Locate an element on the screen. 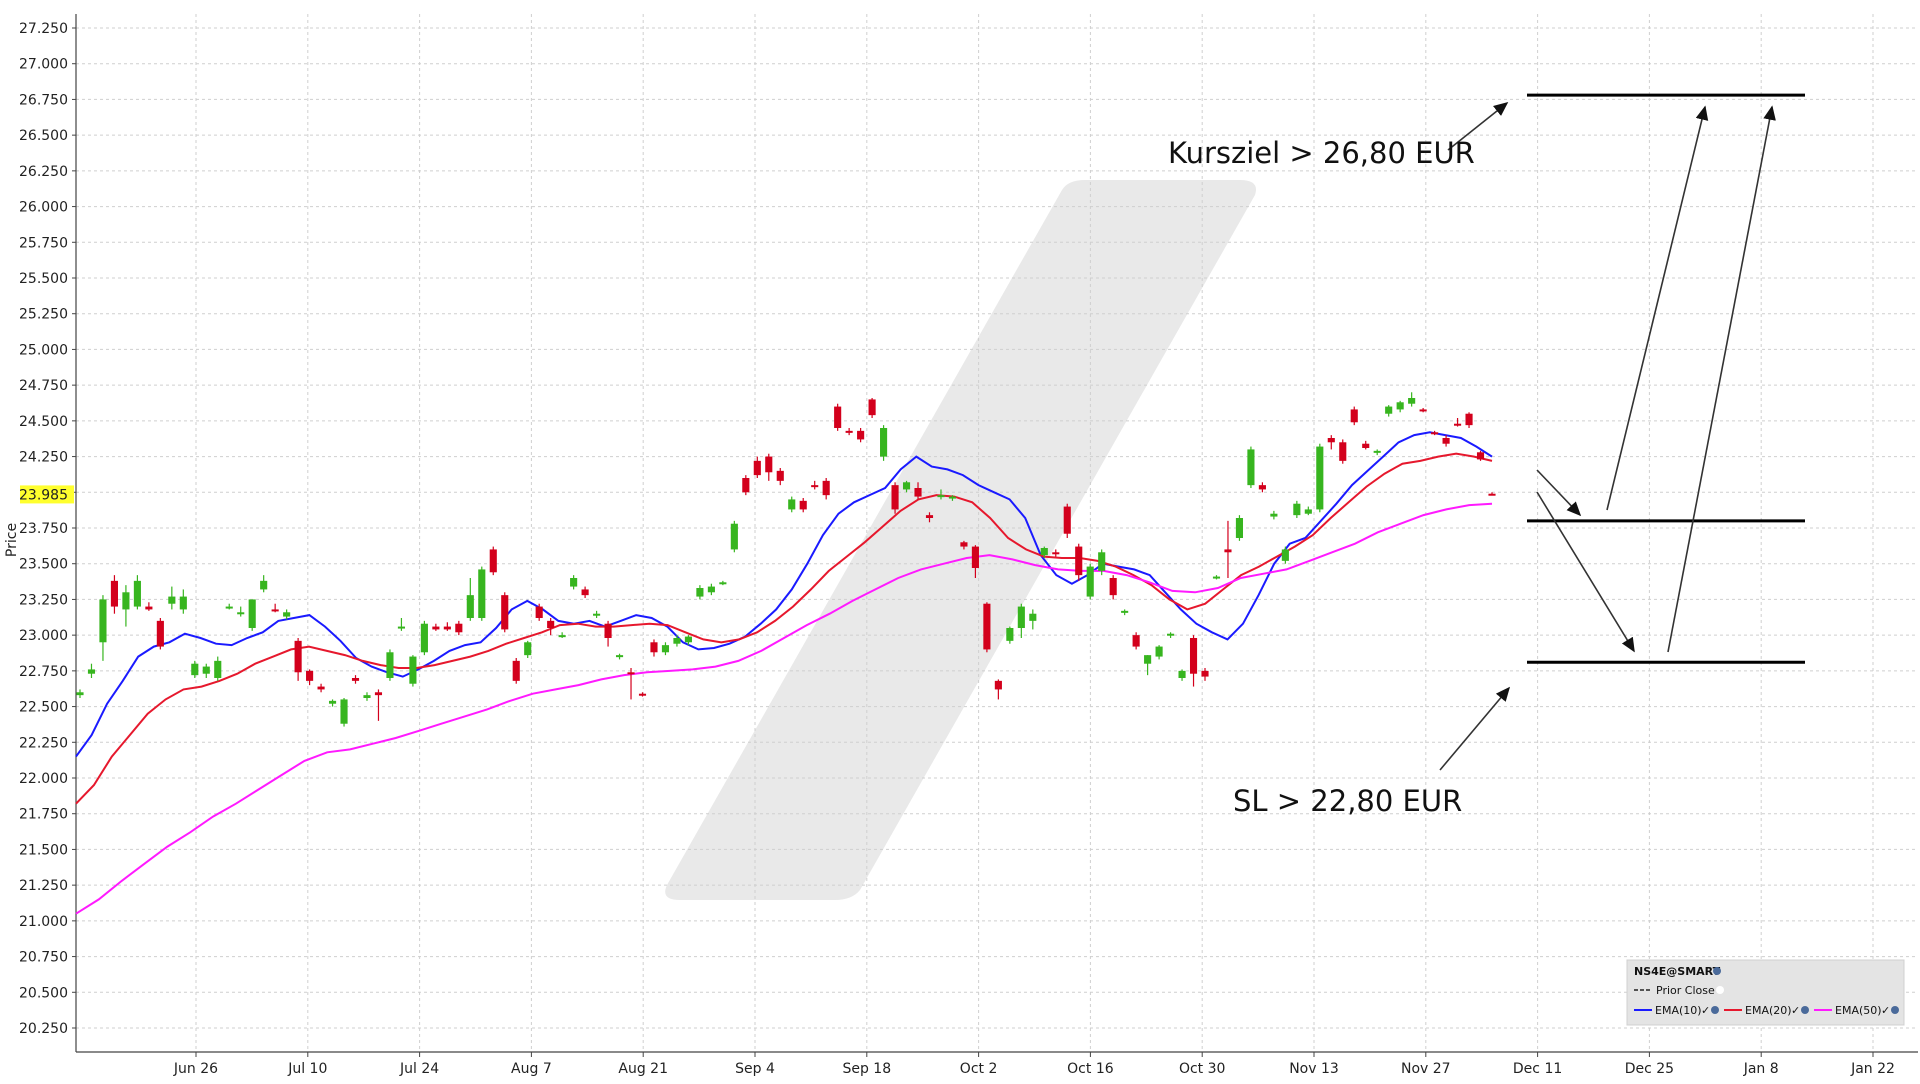  last-price-marker: 23.985 is located at coordinates (46, 494).